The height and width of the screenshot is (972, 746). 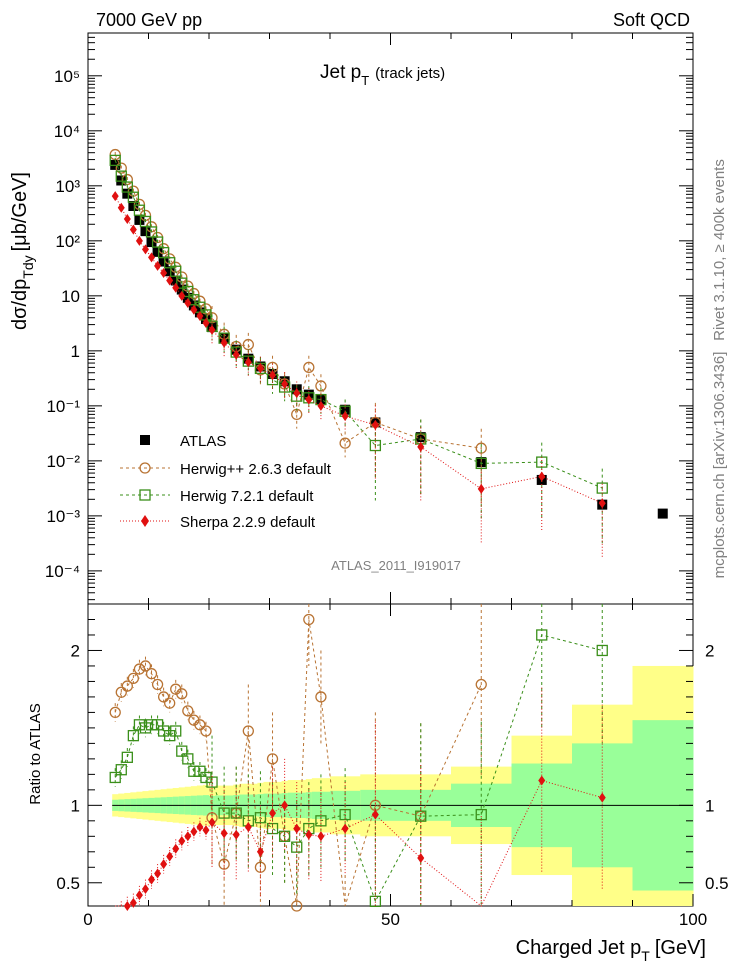 I want to click on analysis-id: ATLAS_2011_I919017, so click(x=396, y=565).